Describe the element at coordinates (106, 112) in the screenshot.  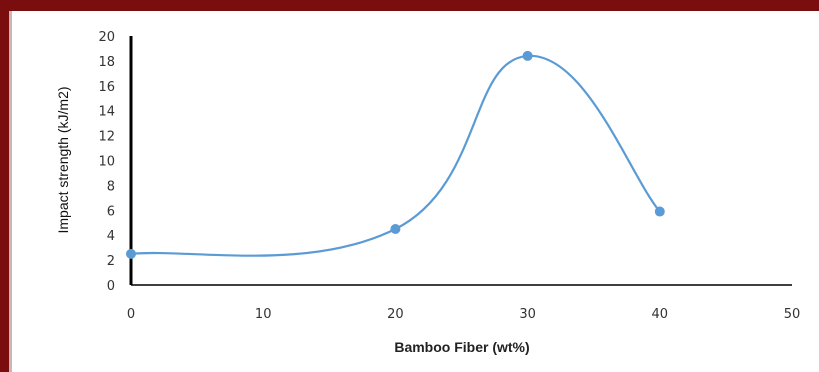
I see `y-tick-label: 14` at that location.